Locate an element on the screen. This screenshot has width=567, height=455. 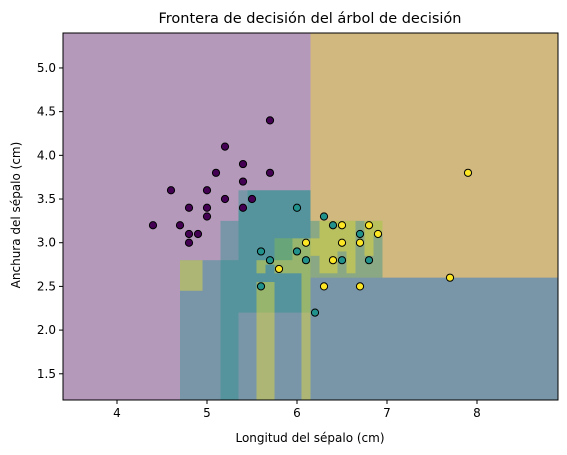
y-tick-label: 2.0 is located at coordinates (46, 330).